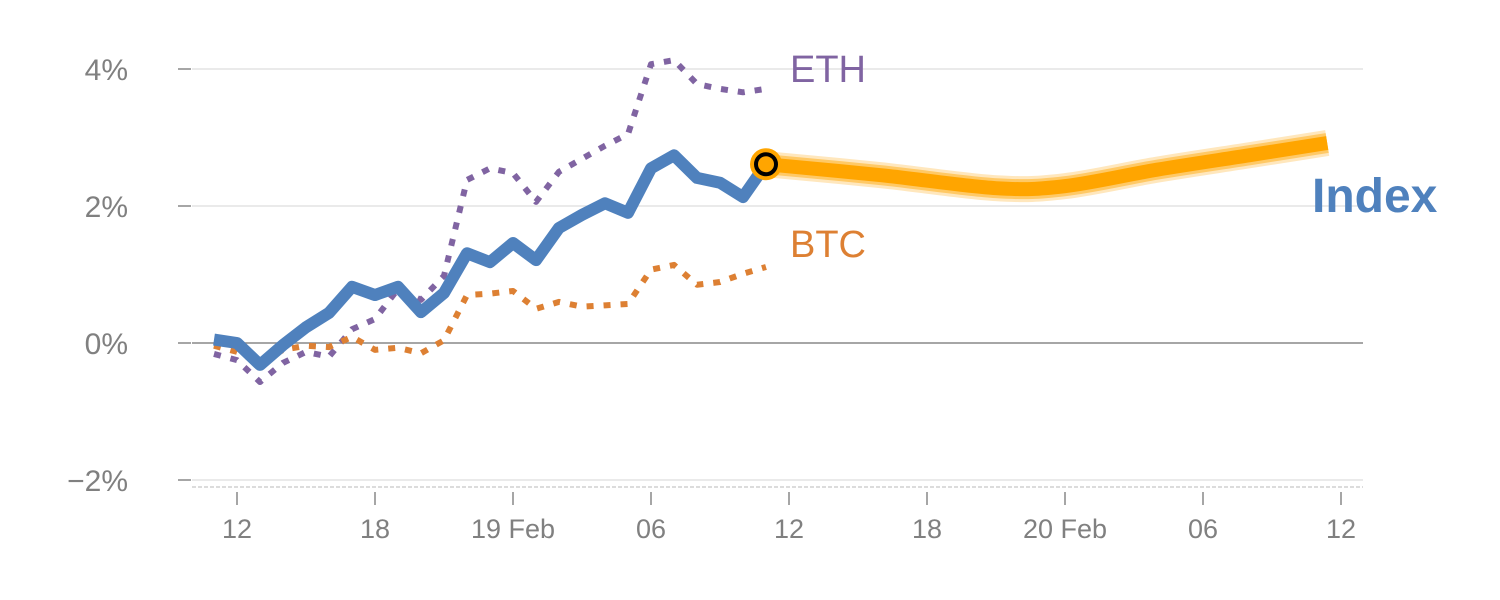  I want to click on y-axis: 4% 2% 0% −2%, so click(129, 276).